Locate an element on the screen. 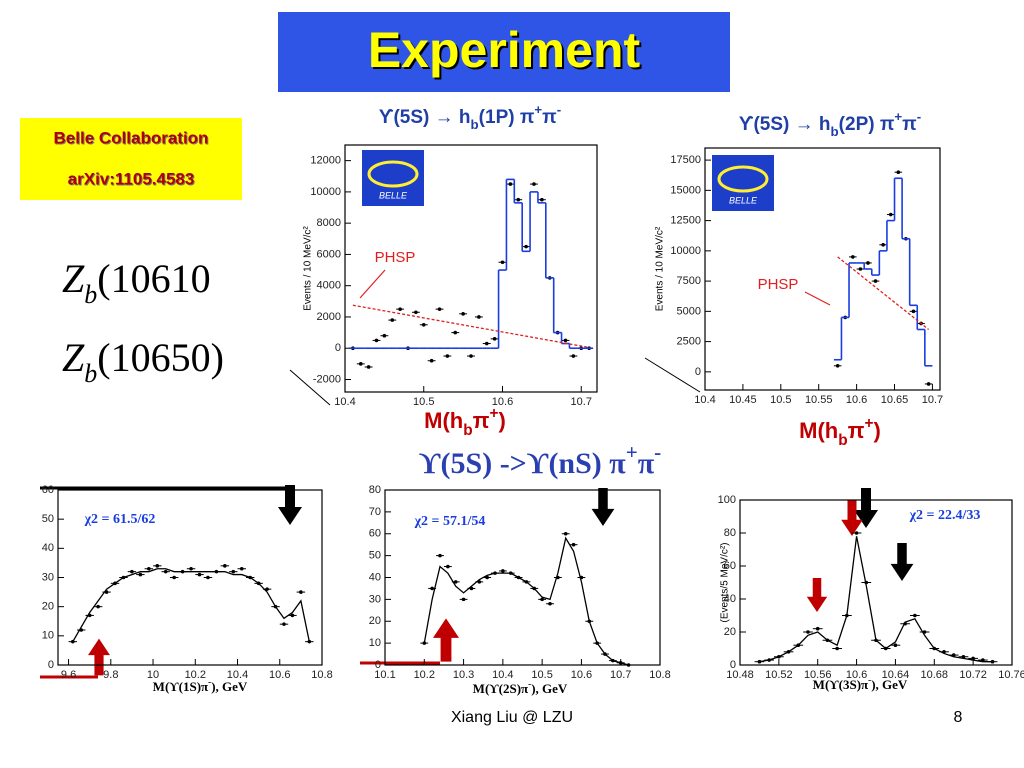  chart-title: ϒ(5S) → hb(2P) π+π- is located at coordinates (830, 124).